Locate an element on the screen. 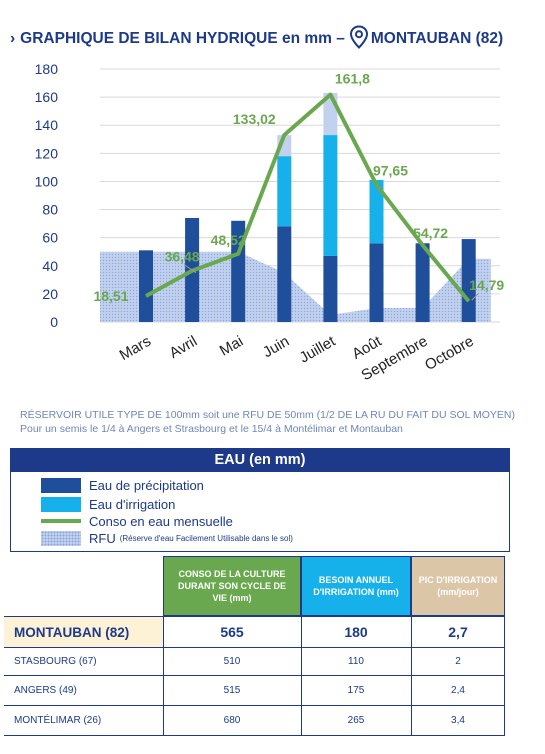  row-besoin: 265 is located at coordinates (356, 720).